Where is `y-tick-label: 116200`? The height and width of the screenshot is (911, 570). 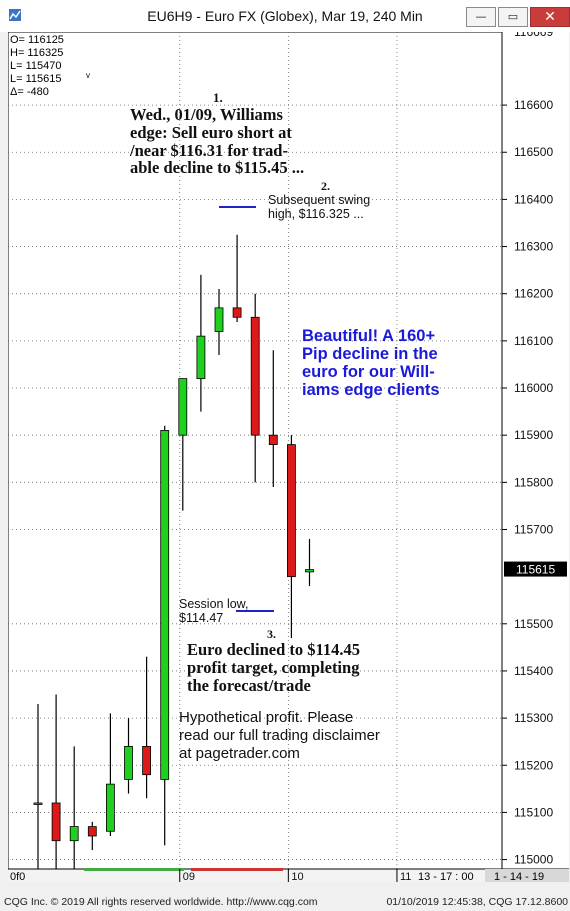
y-tick-label: 116200 is located at coordinates (533, 294).